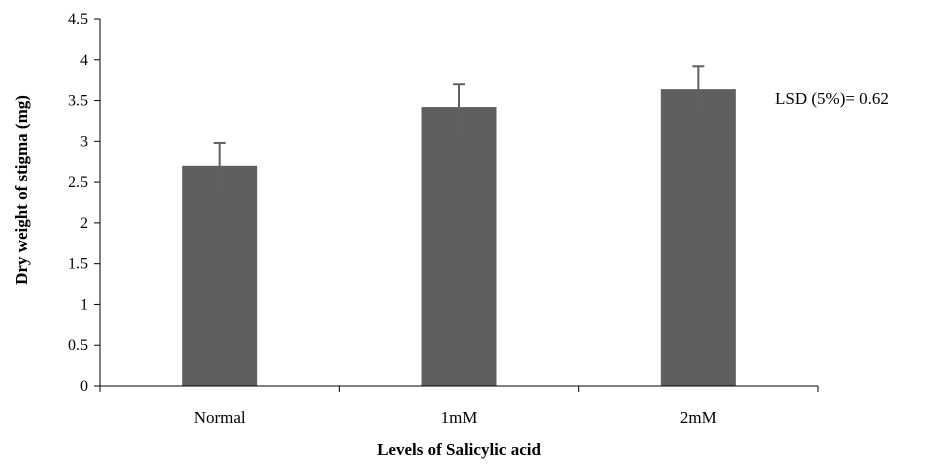 The width and height of the screenshot is (937, 464). What do you see at coordinates (84, 223) in the screenshot?
I see `y-tick-label: 2` at bounding box center [84, 223].